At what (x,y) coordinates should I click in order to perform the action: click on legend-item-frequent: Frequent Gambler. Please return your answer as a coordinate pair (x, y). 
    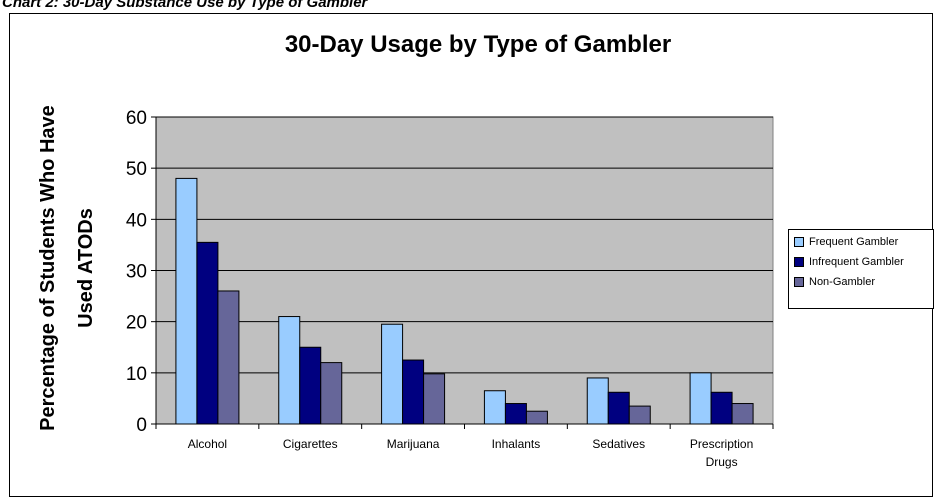
    Looking at the image, I should click on (863, 242).